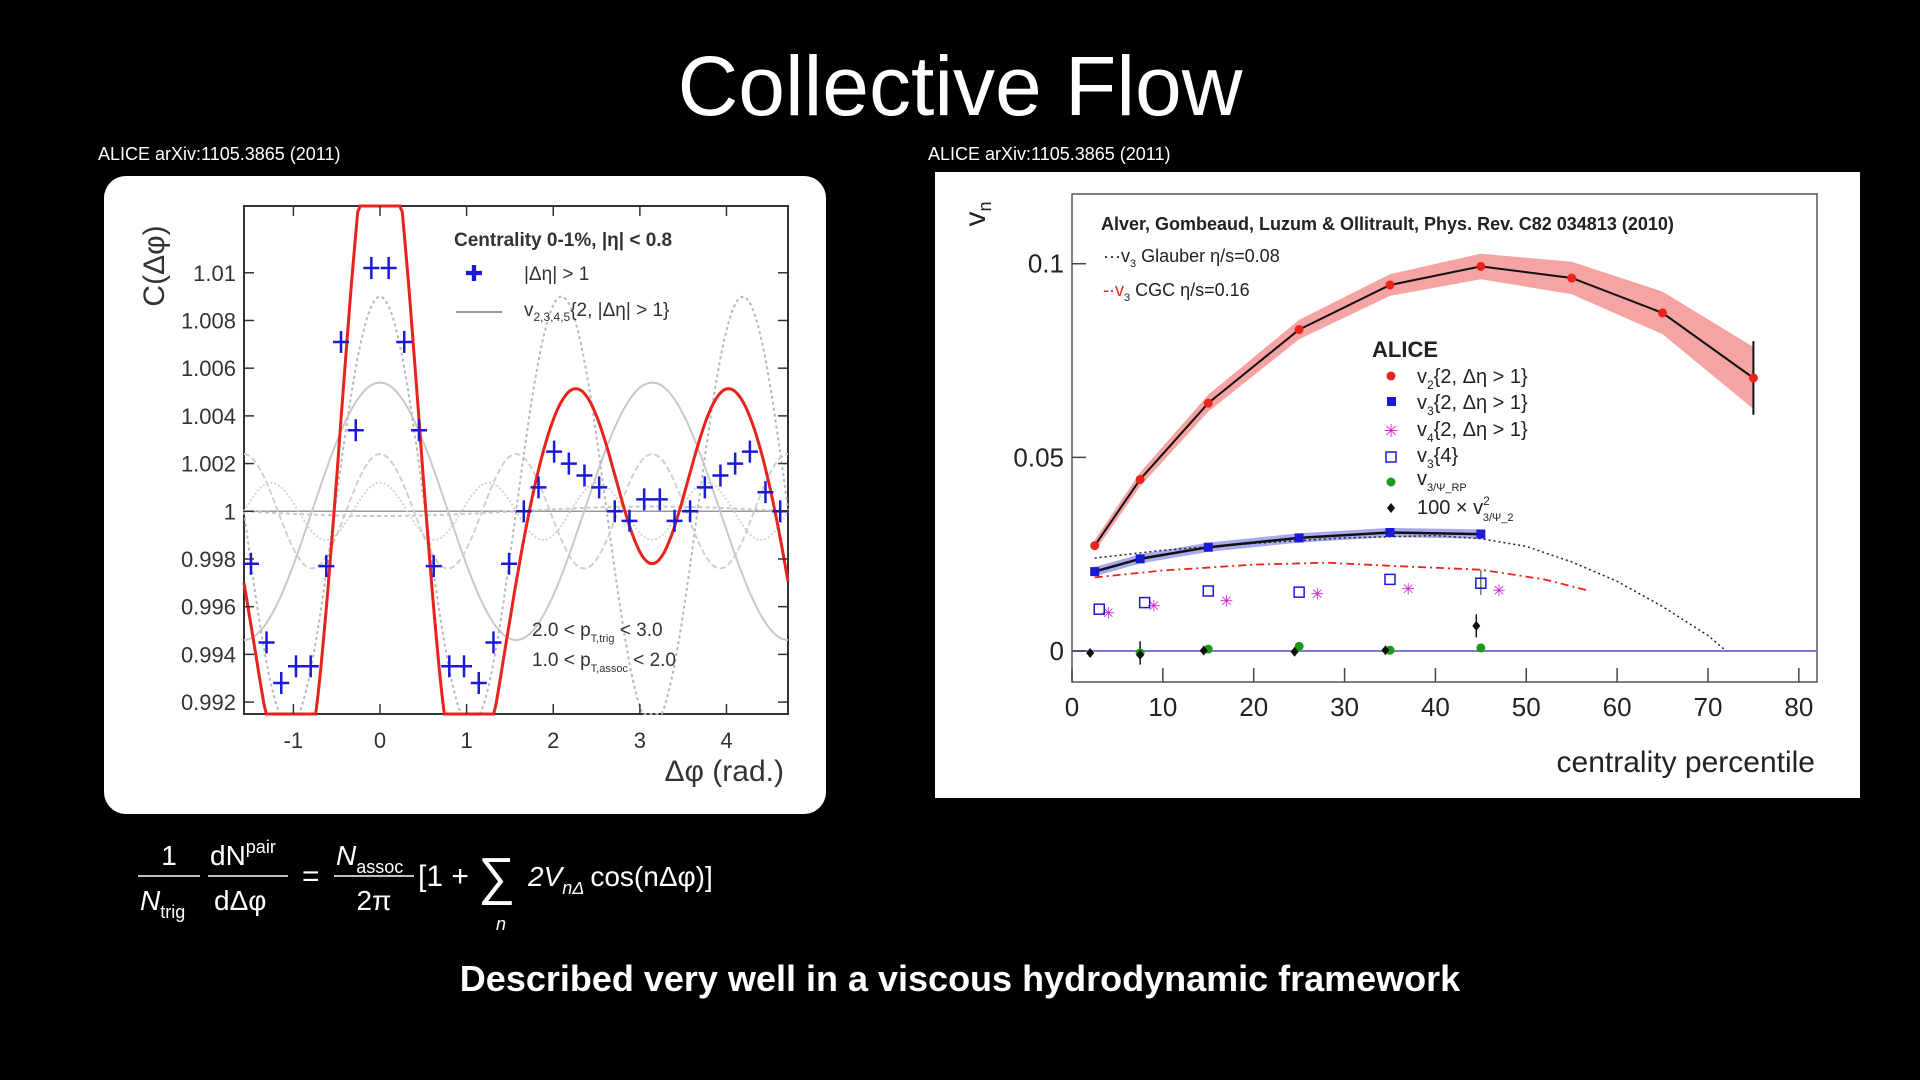  What do you see at coordinates (208, 559) in the screenshot?
I see `y-tick-label: 0.998` at bounding box center [208, 559].